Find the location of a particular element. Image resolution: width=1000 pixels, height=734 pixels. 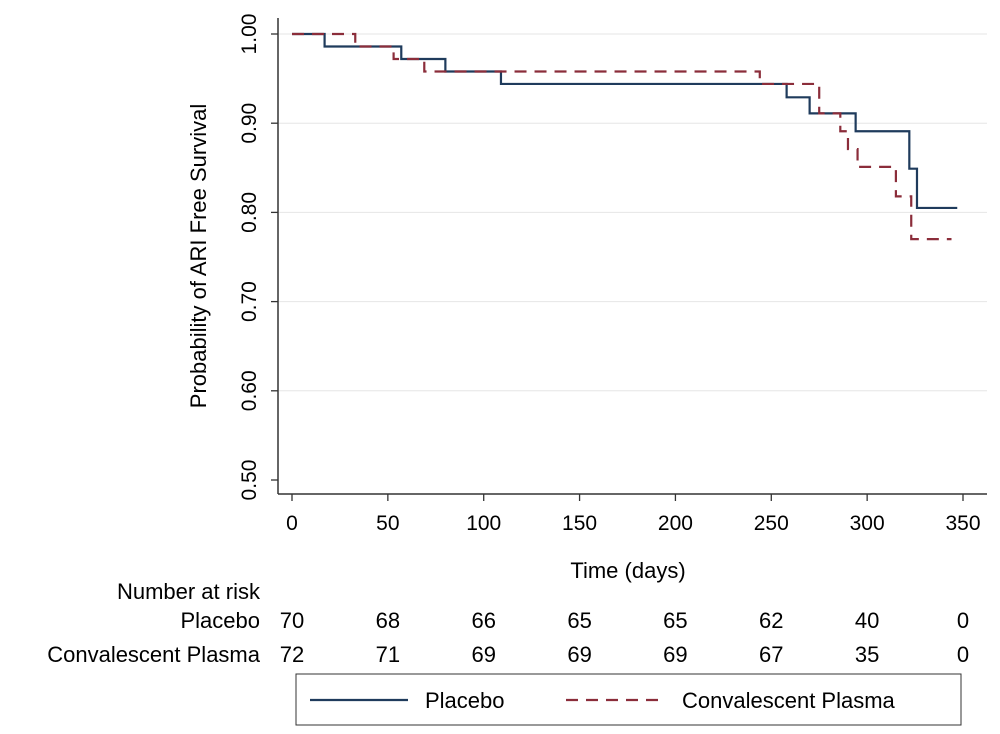

x-ticks: 0 50 100 150 200 250 300 350 is located at coordinates (633, 514).